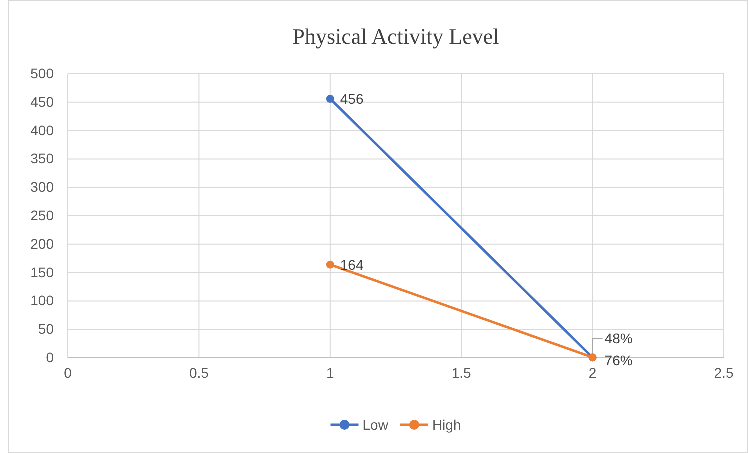 The height and width of the screenshot is (453, 748). I want to click on x-tick-label: 0, so click(68, 372).